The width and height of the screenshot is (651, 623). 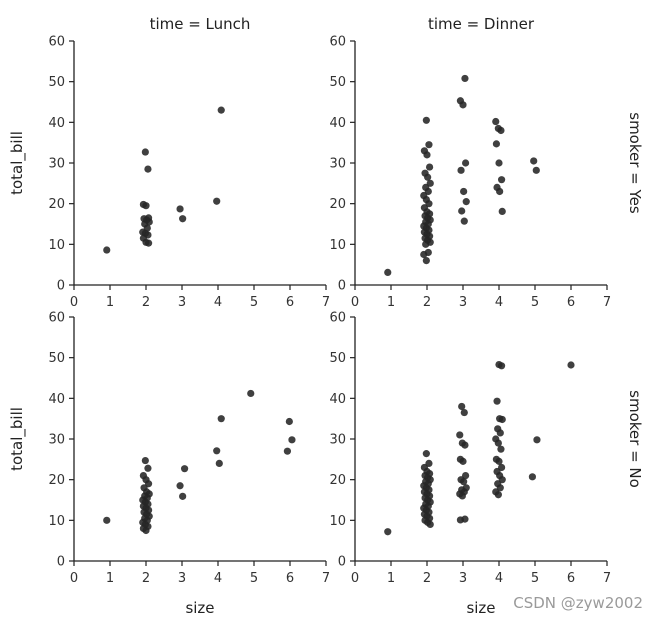 I want to click on panel-1-x-tick-label: 5, so click(x=254, y=302).